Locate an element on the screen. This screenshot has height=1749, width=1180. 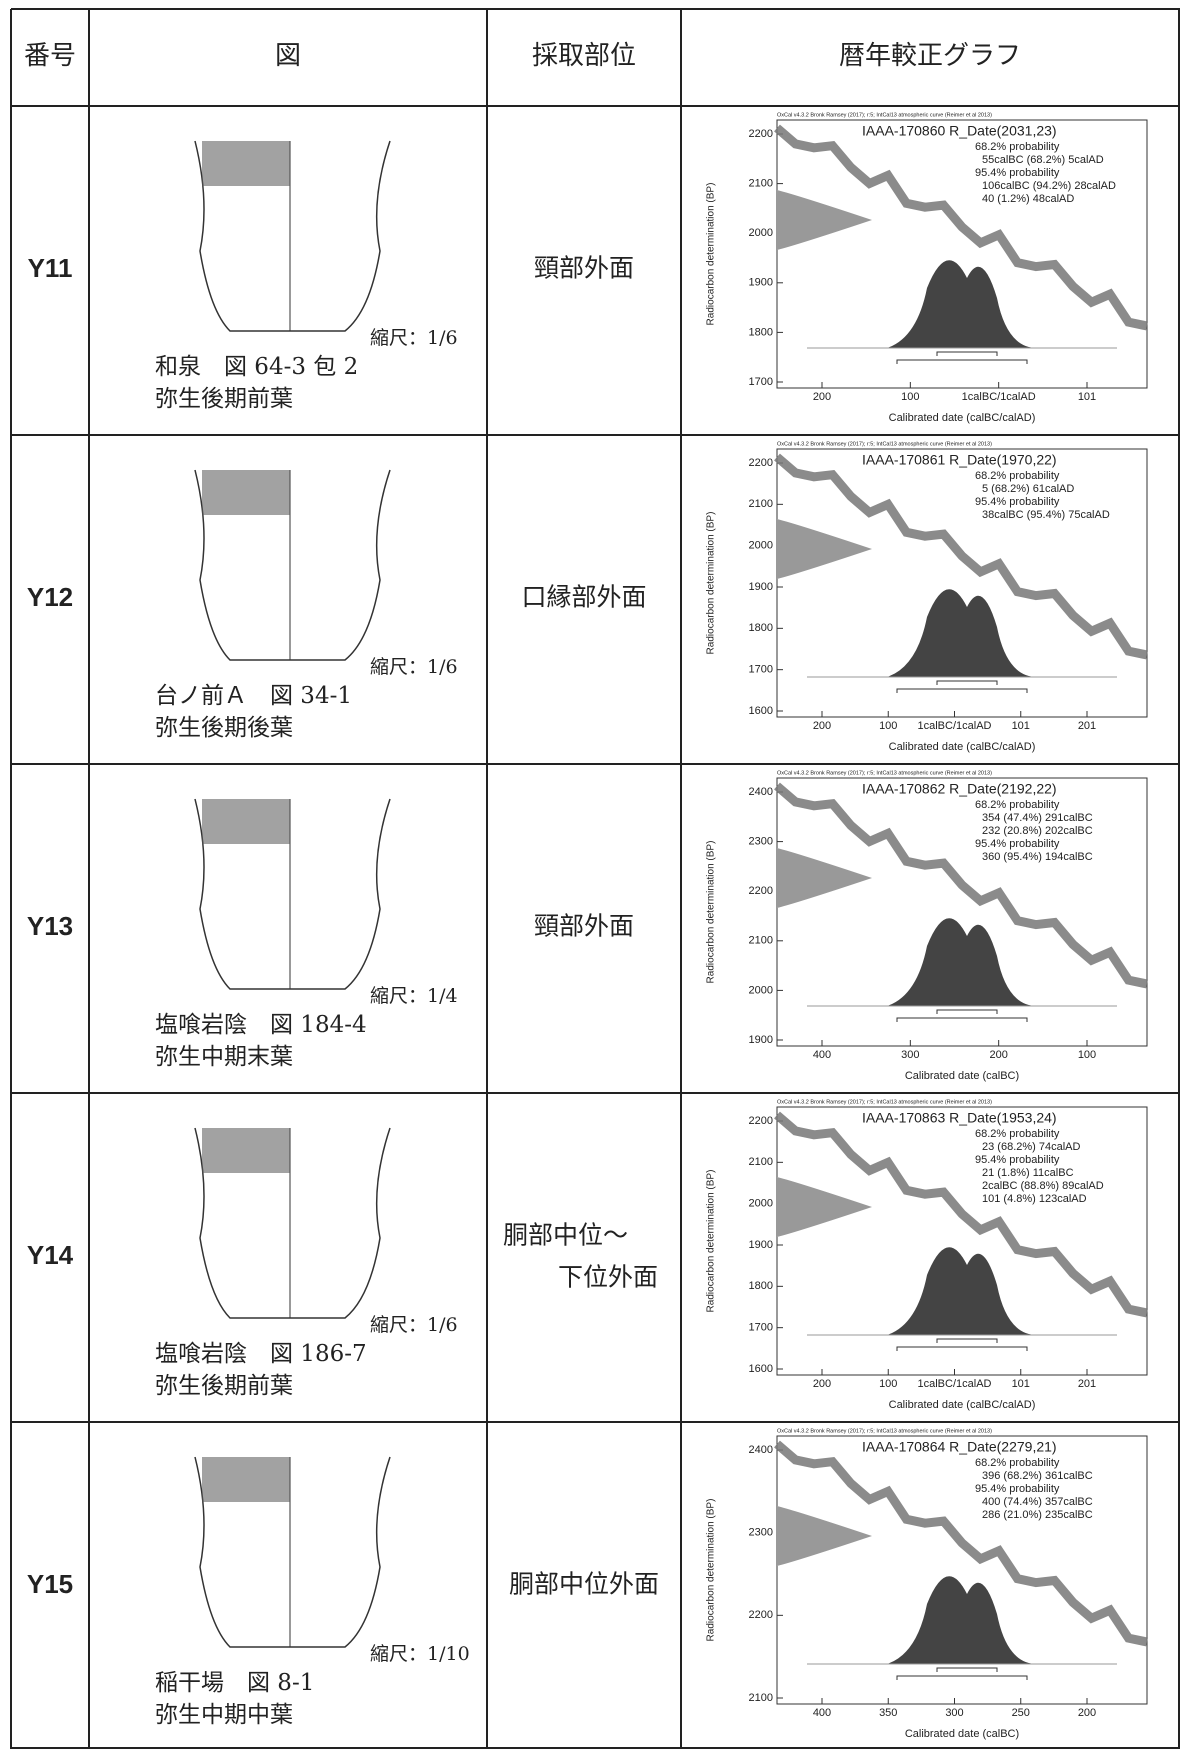
probability-line: 38calBC (95.4%) 75calAD is located at coordinates (1046, 515).